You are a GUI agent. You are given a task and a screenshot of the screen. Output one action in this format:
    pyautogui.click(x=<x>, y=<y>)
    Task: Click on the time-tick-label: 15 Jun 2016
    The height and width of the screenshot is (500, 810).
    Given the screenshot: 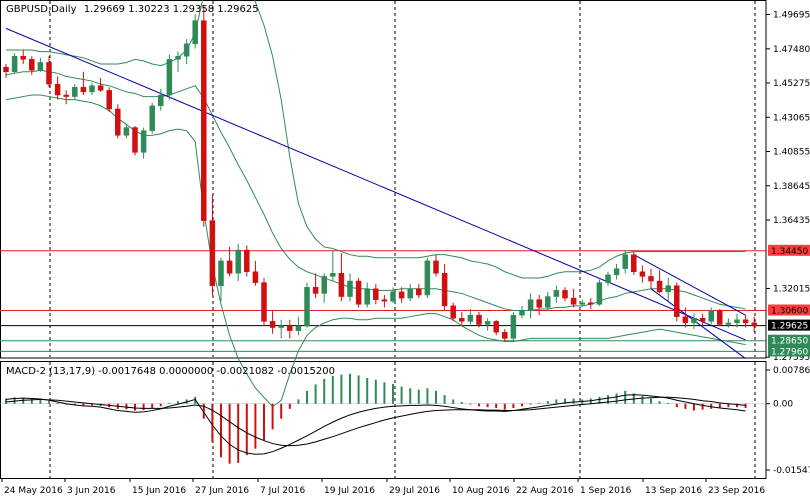 What is the action you would take?
    pyautogui.click(x=159, y=491)
    